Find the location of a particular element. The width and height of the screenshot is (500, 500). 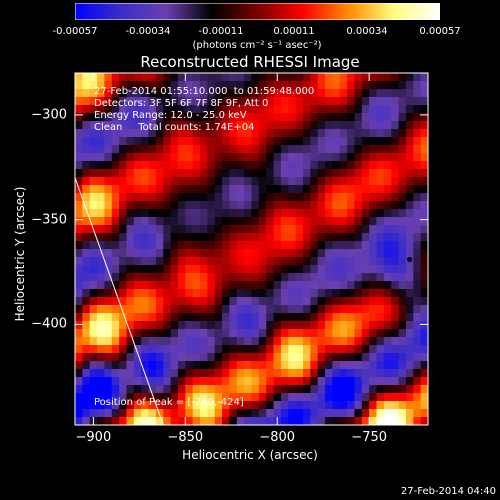

peak-position-label: Position of Peak = [-760,-424] is located at coordinates (169, 402).